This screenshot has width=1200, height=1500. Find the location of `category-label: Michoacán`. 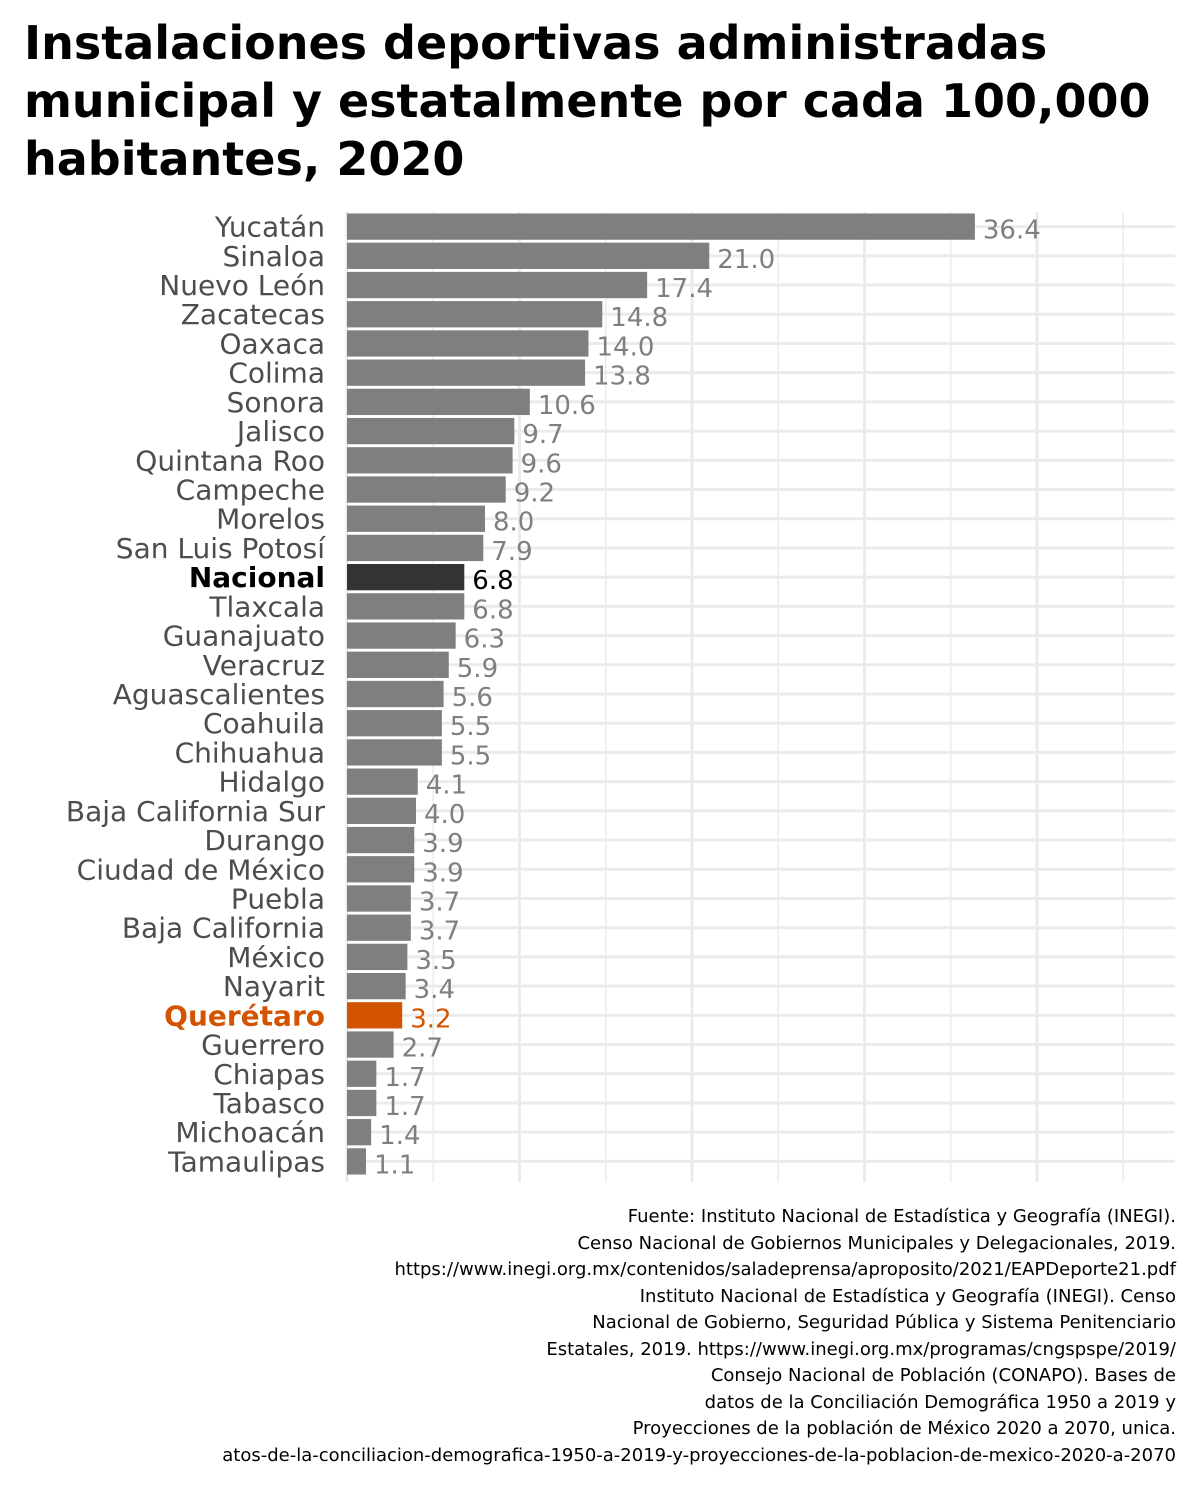

category-label: Michoacán is located at coordinates (250, 1132).